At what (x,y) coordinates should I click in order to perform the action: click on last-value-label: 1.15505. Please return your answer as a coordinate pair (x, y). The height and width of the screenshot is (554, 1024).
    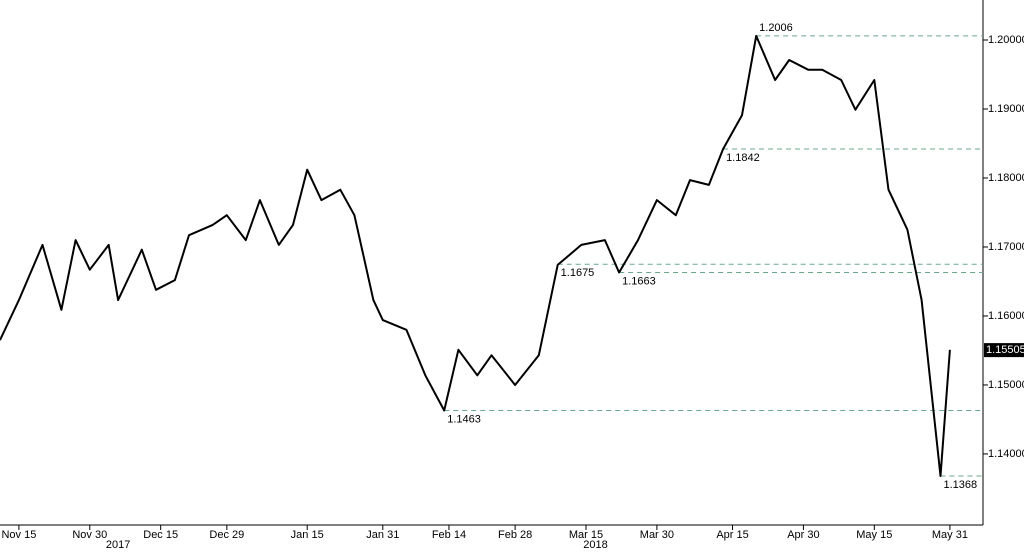
    Looking at the image, I should click on (1005, 350).